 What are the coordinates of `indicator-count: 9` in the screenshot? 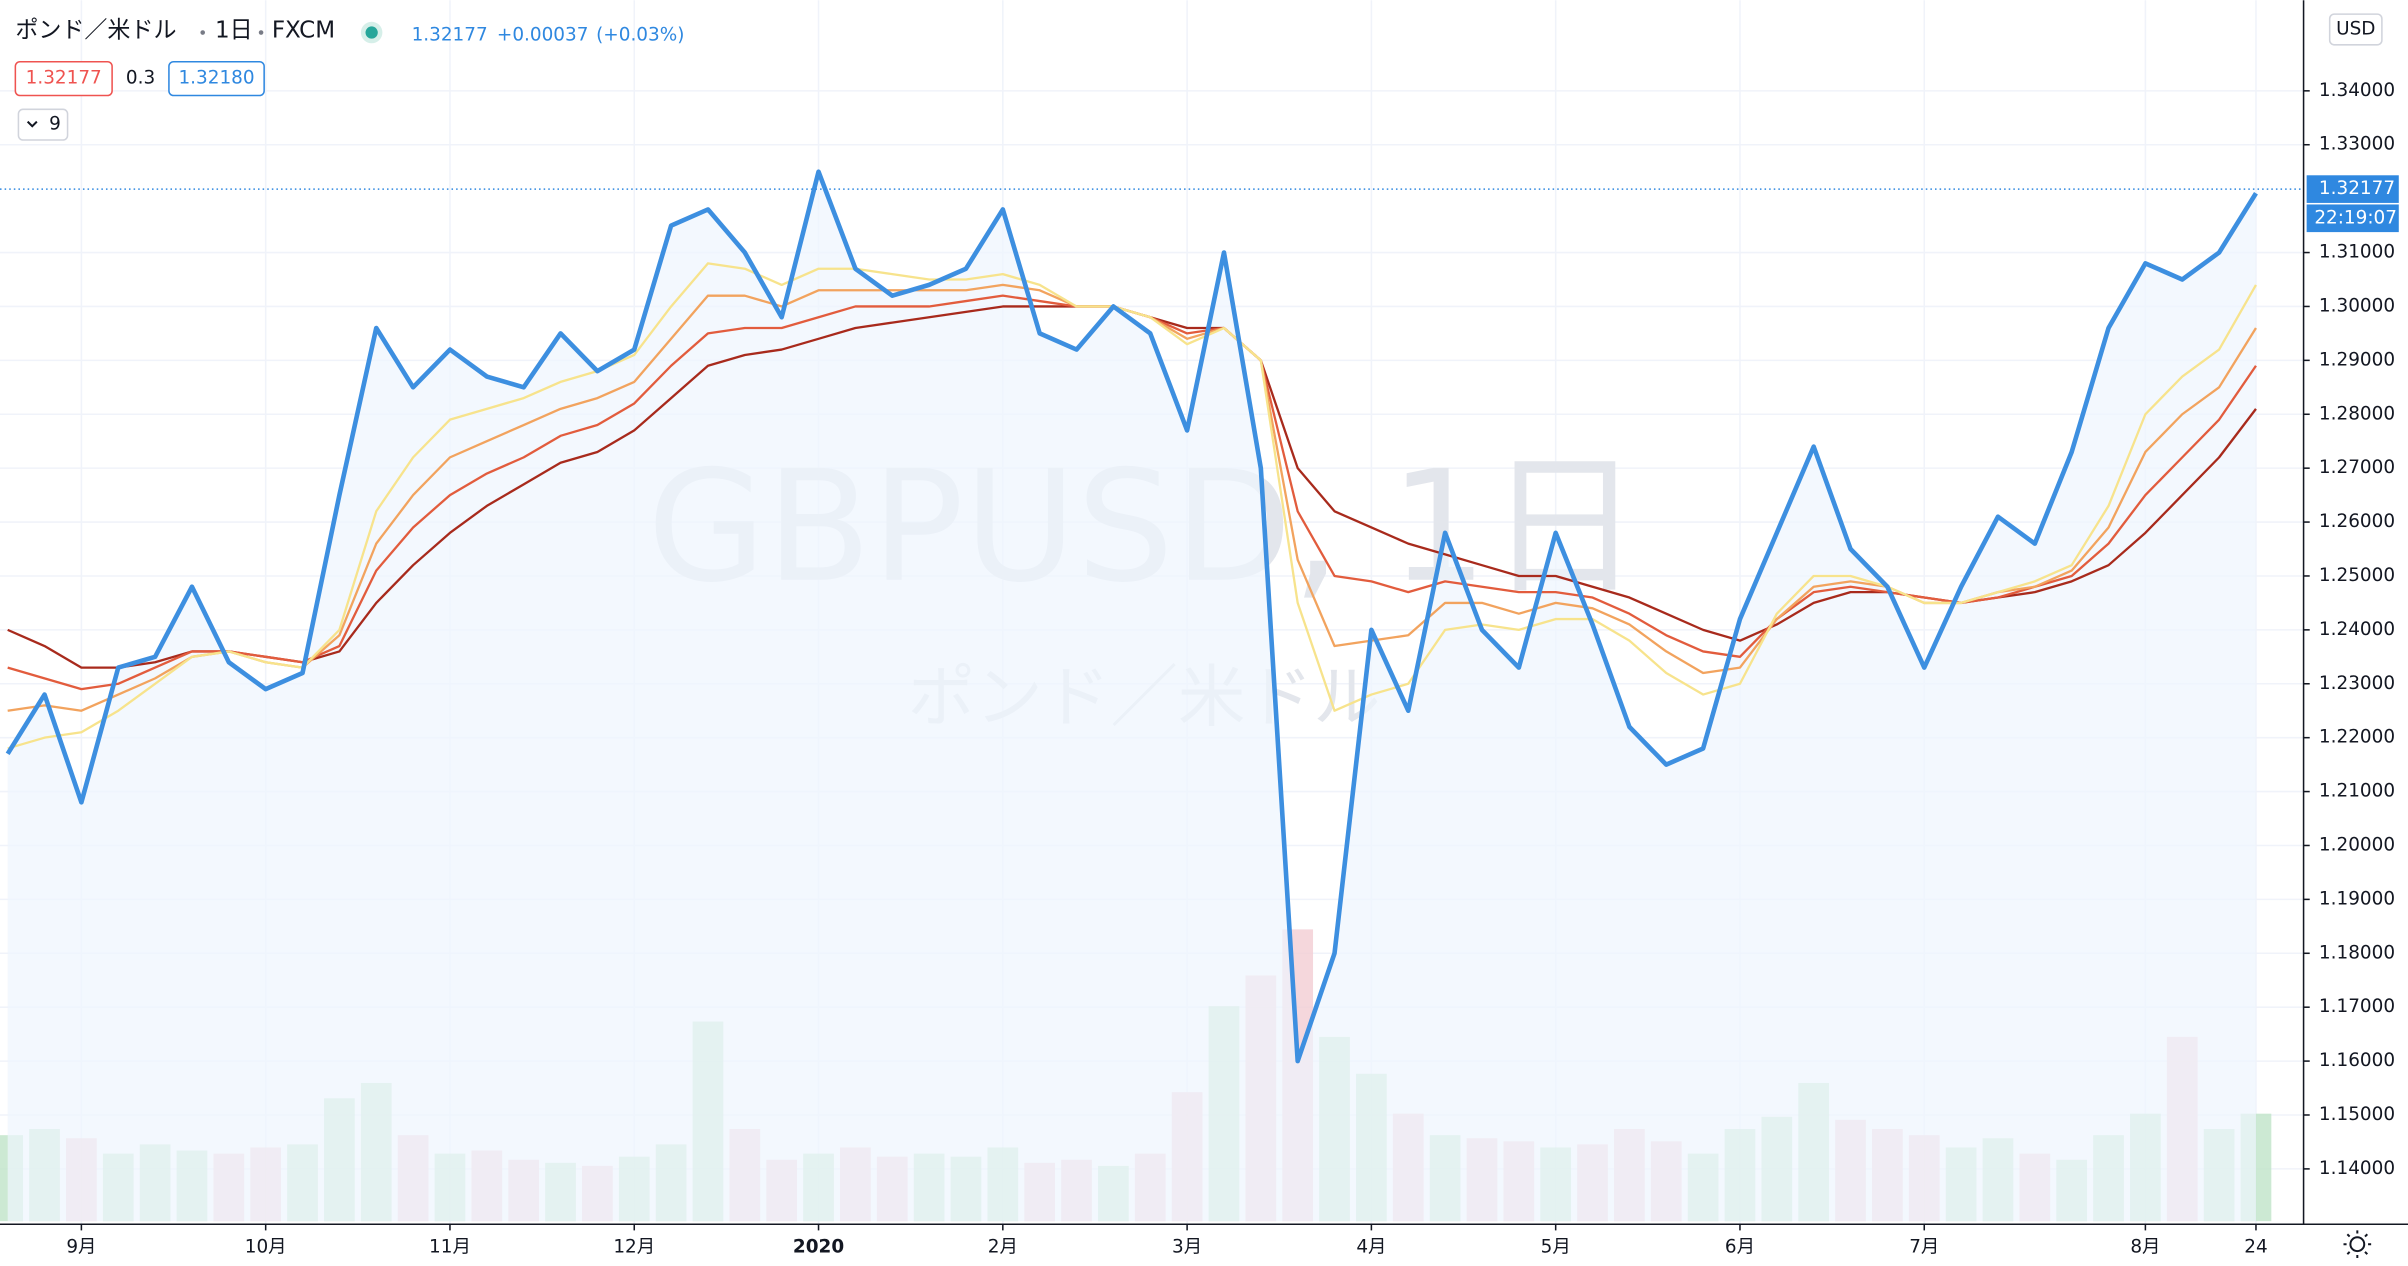 It's located at (55, 124).